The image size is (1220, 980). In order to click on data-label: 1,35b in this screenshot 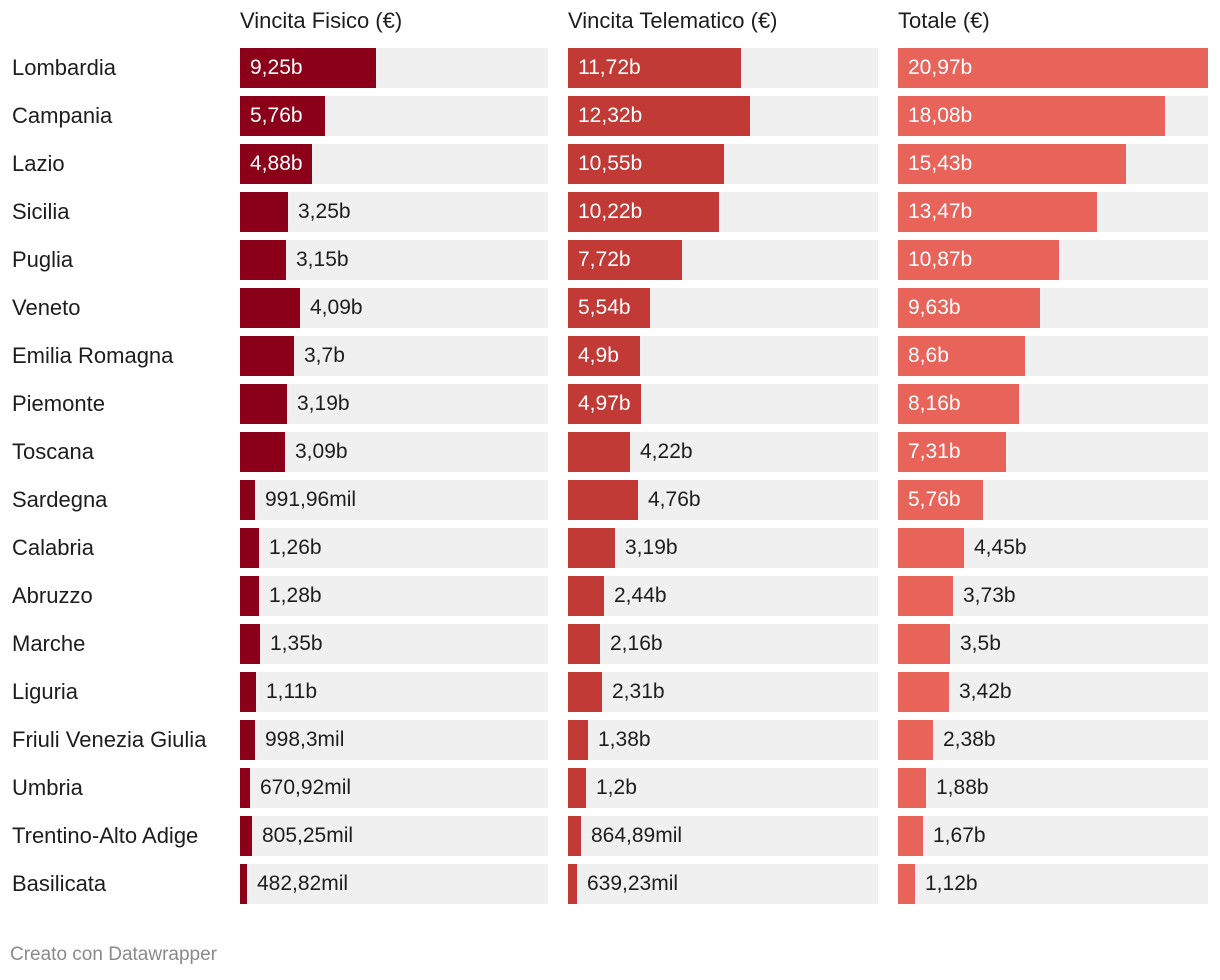, I will do `click(296, 643)`.